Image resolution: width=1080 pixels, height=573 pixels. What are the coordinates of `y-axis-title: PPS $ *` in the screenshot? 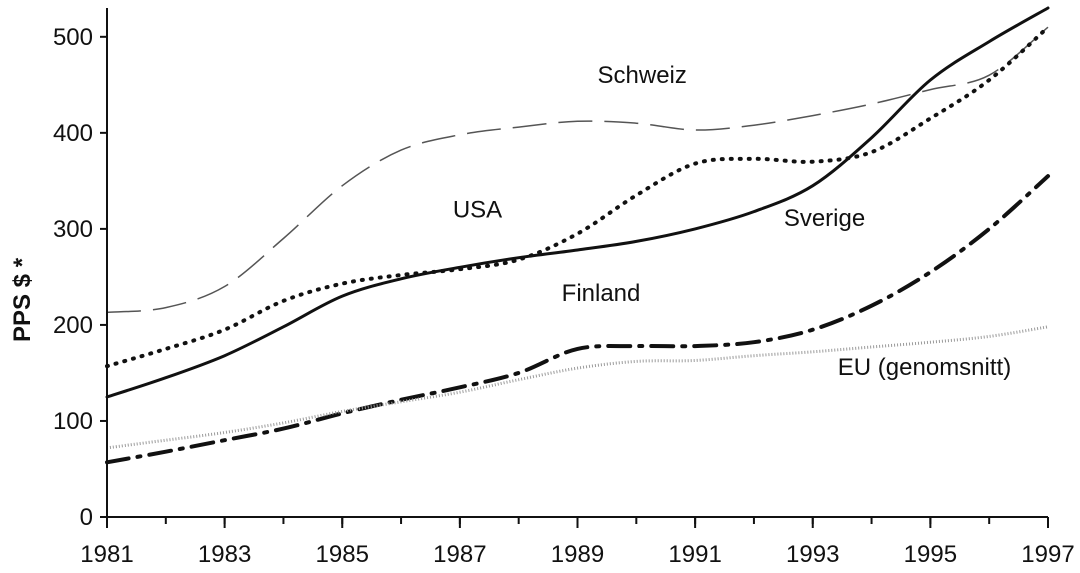 It's located at (22, 299).